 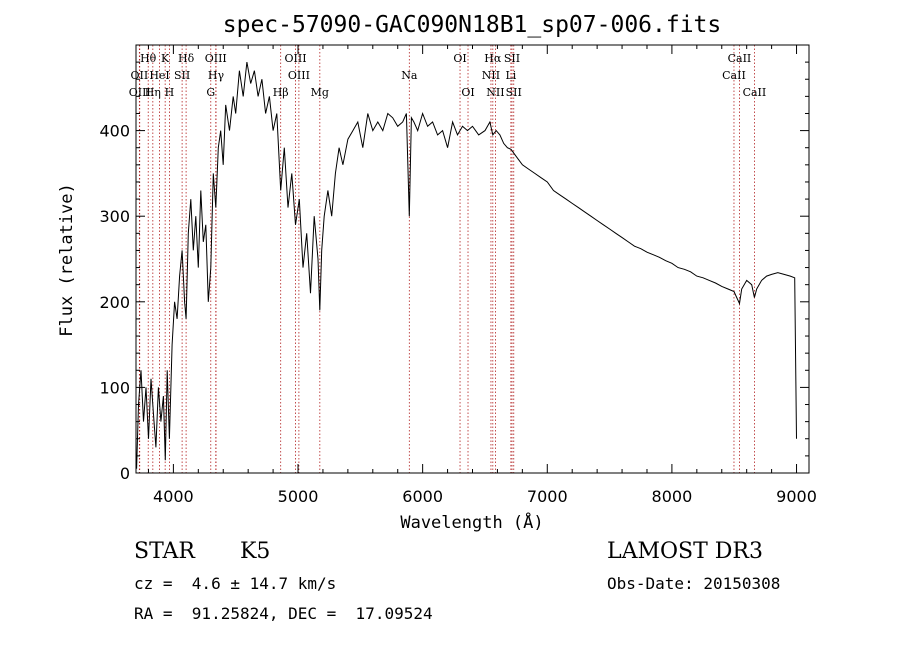 I want to click on y-axis-label: Flux (relative), so click(x=67, y=260).